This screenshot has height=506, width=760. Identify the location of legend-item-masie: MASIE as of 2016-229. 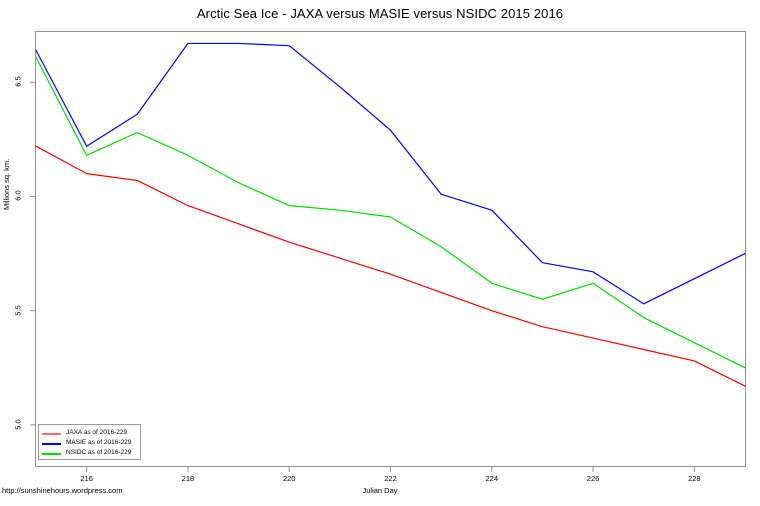
(91, 444).